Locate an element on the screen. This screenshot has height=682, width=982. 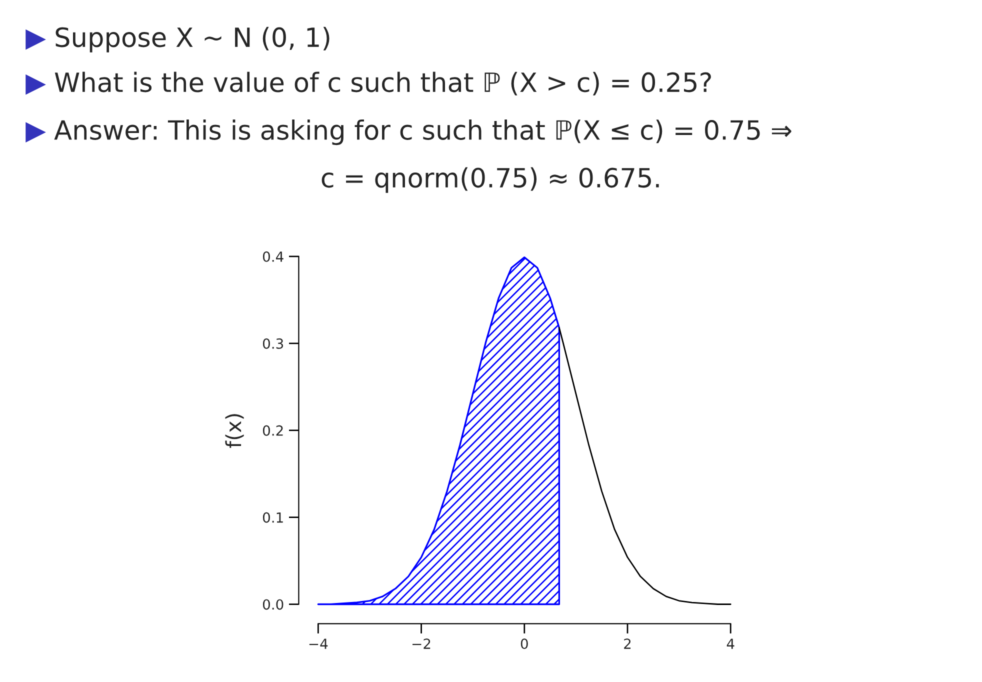
text: Suppose X ∼ N (0, 1) is located at coordinates (193, 39).